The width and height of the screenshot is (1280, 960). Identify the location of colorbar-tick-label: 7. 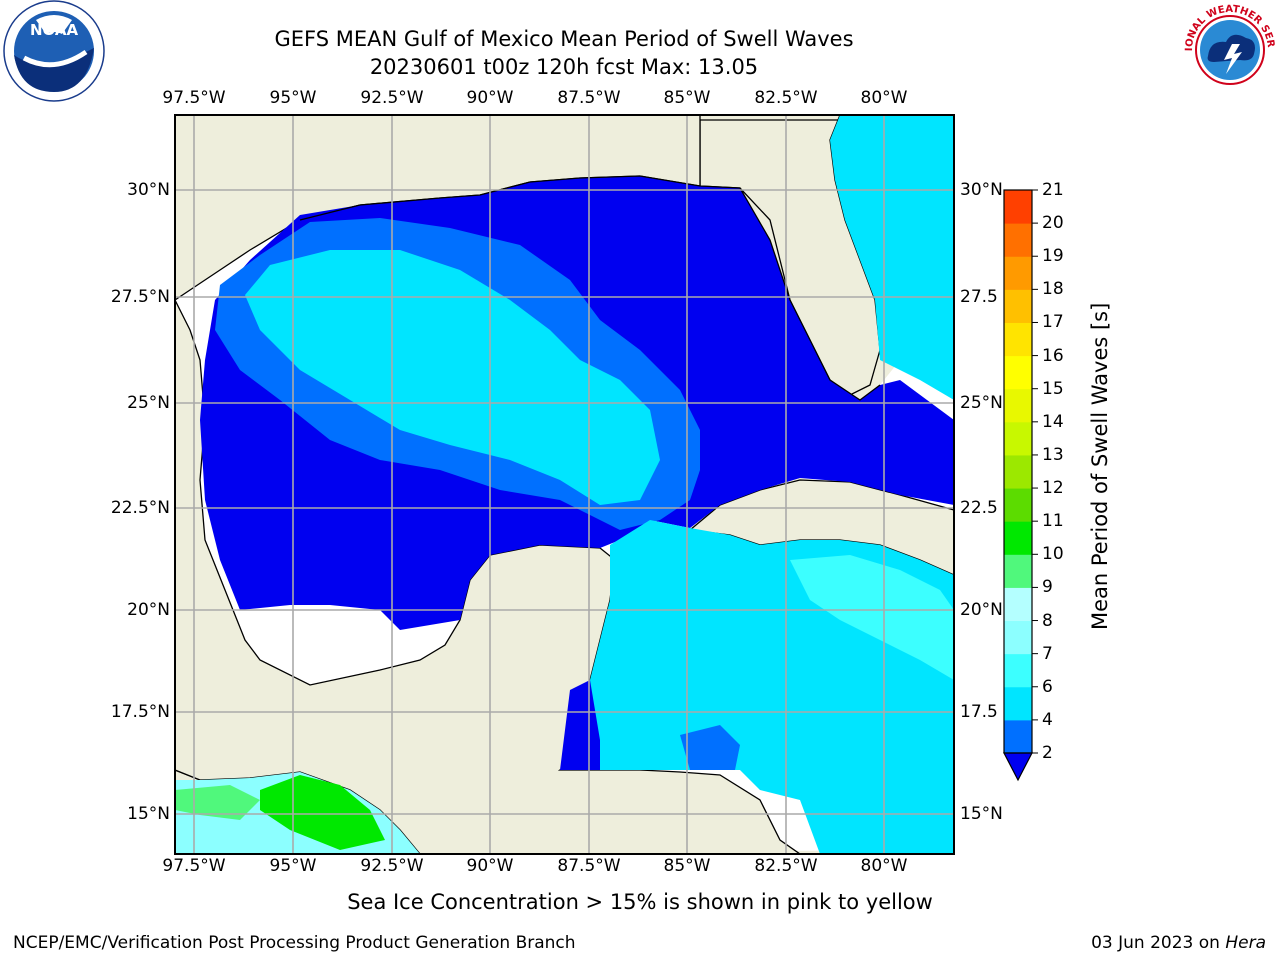
(1047, 653).